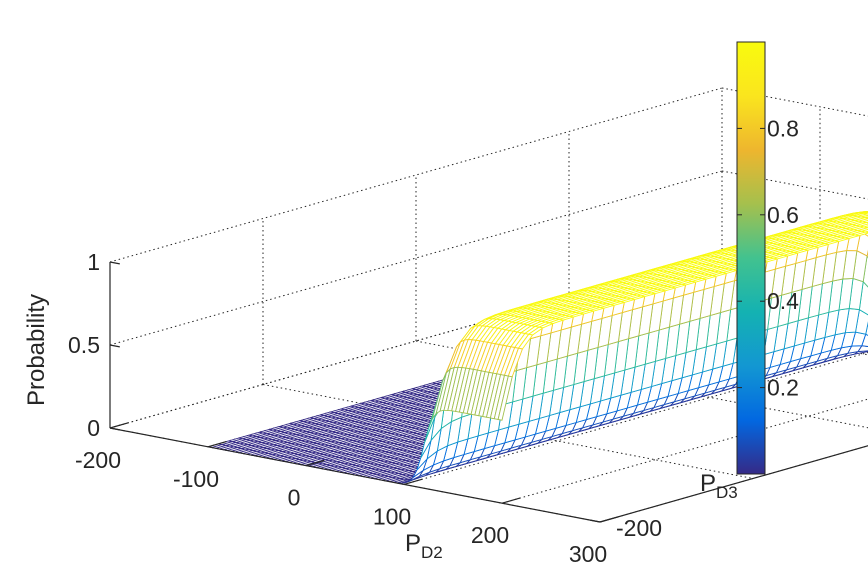  Describe the element at coordinates (751, 258) in the screenshot. I see `colorbar-gradient` at that location.